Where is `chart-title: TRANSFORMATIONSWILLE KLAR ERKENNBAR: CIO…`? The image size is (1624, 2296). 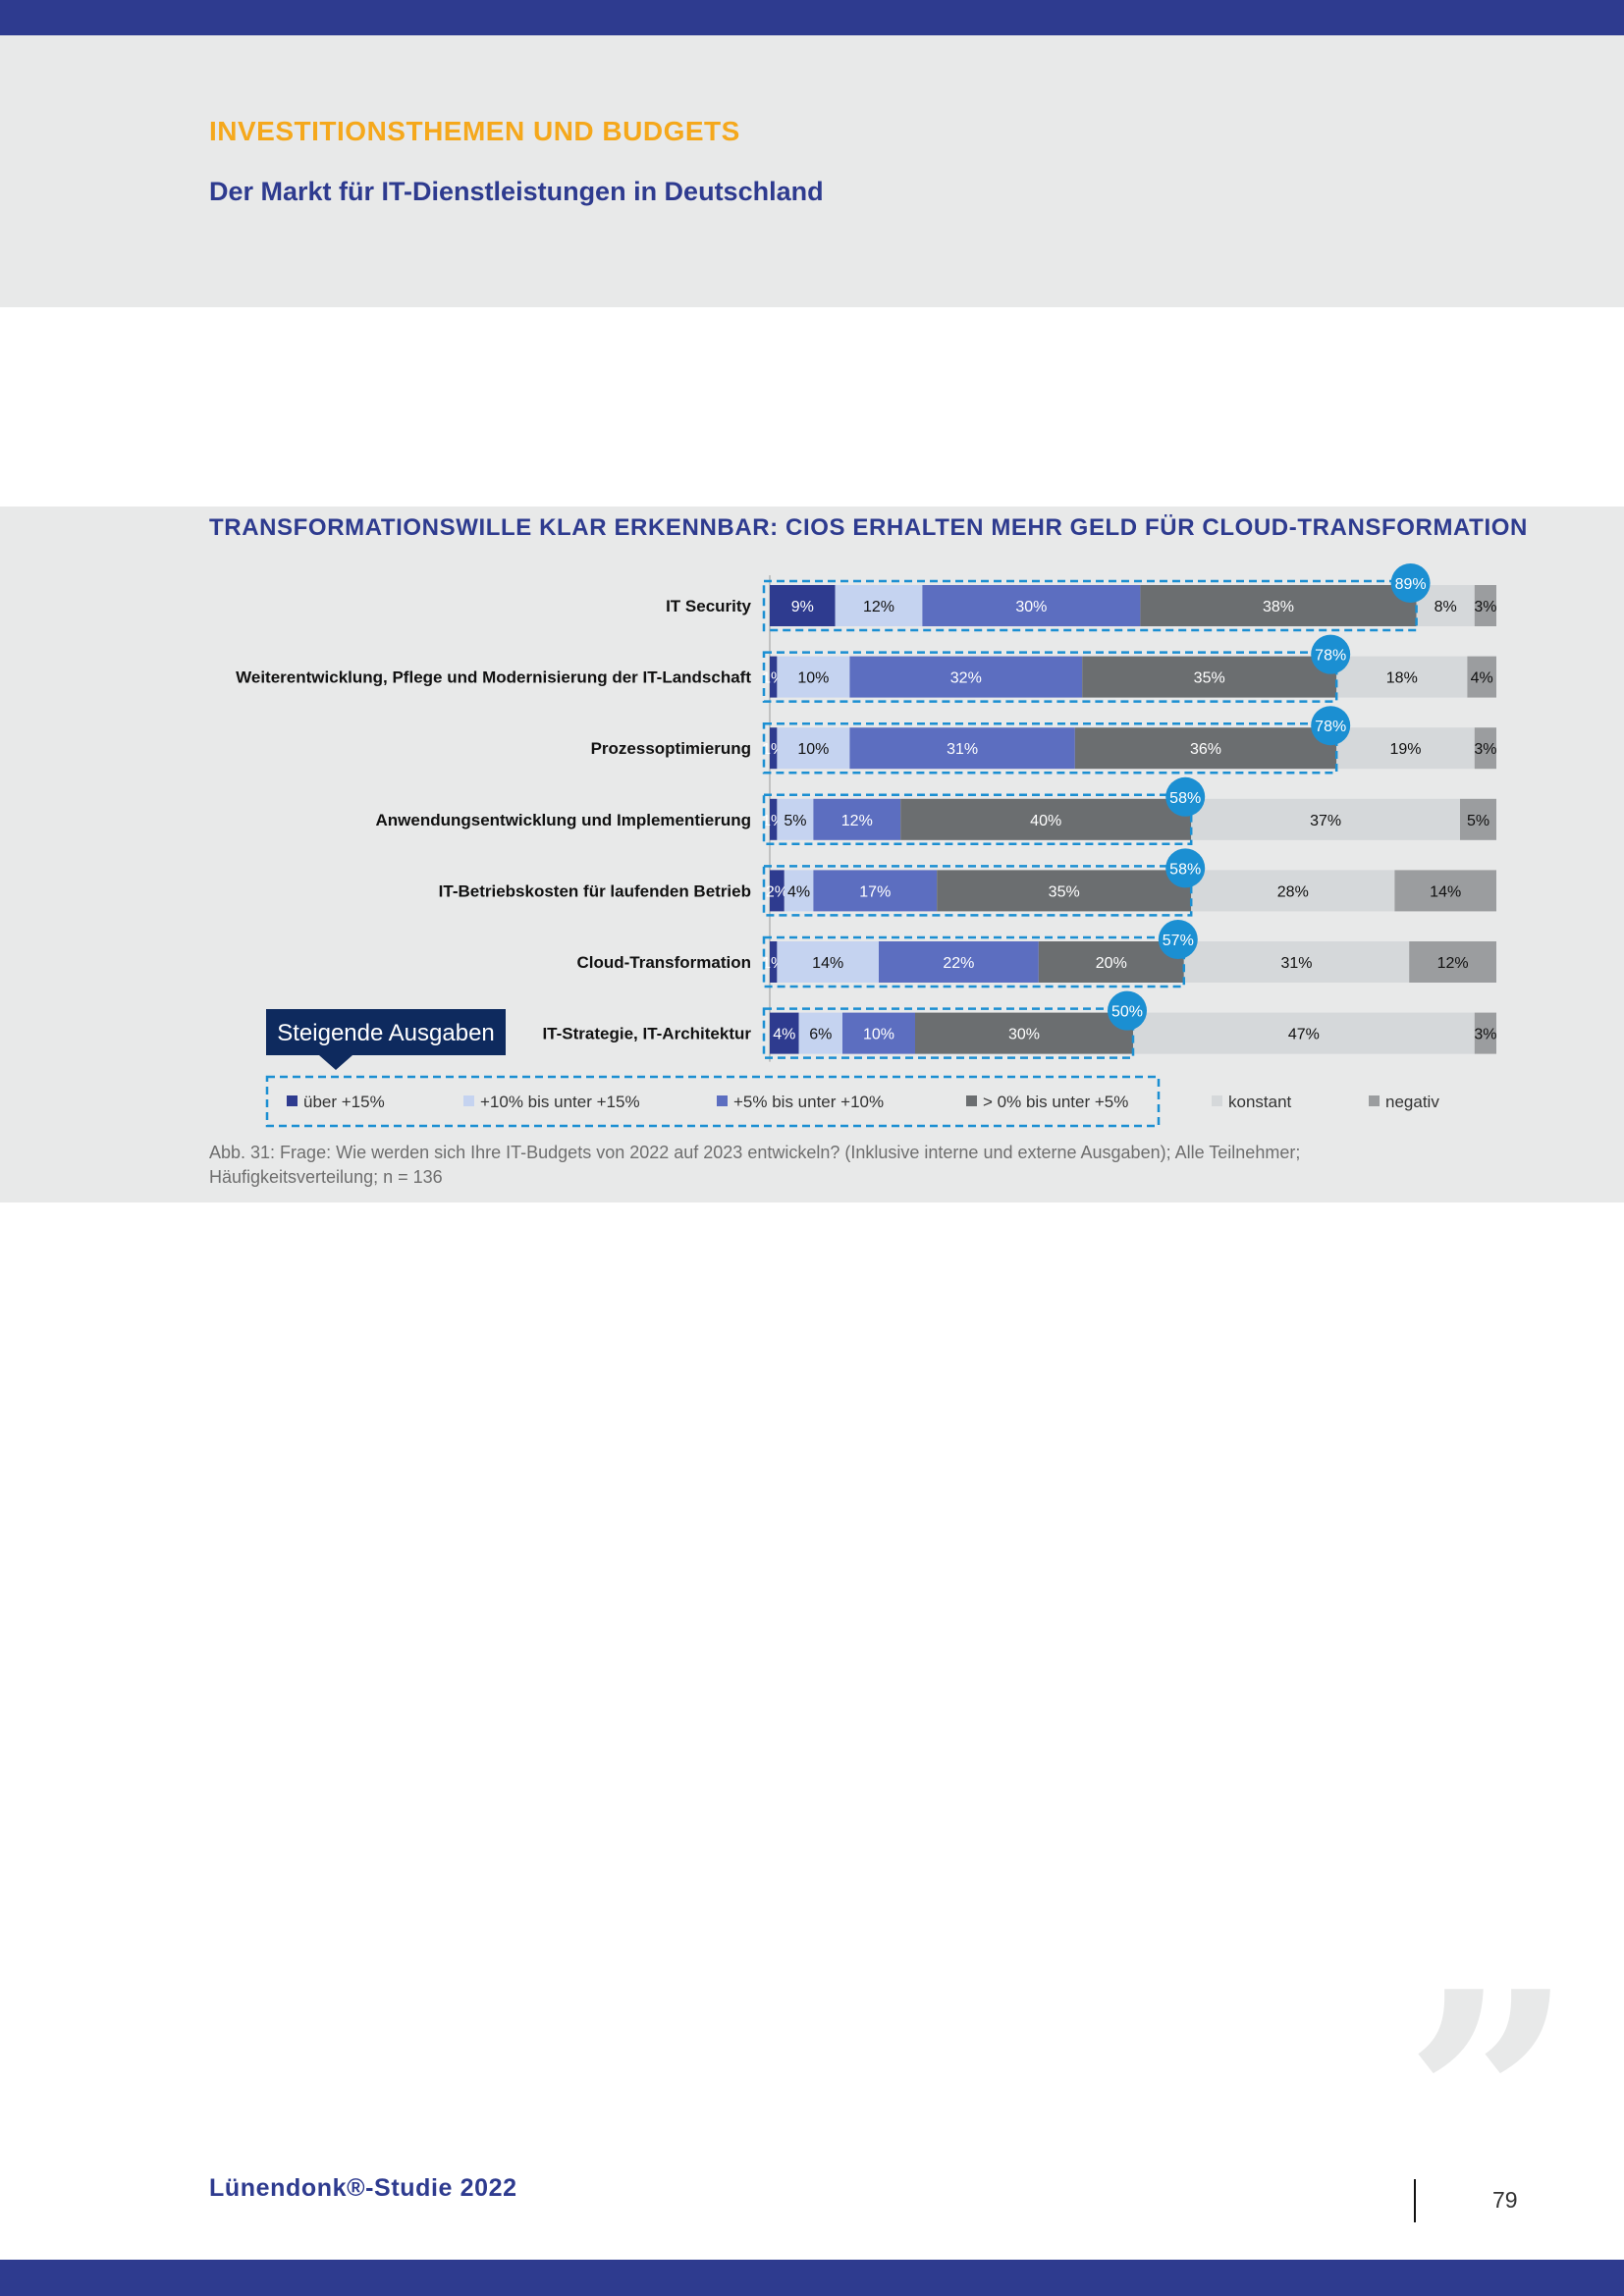 chart-title: TRANSFORMATIONSWILLE KLAR ERKENNBAR: CIO… is located at coordinates (868, 527).